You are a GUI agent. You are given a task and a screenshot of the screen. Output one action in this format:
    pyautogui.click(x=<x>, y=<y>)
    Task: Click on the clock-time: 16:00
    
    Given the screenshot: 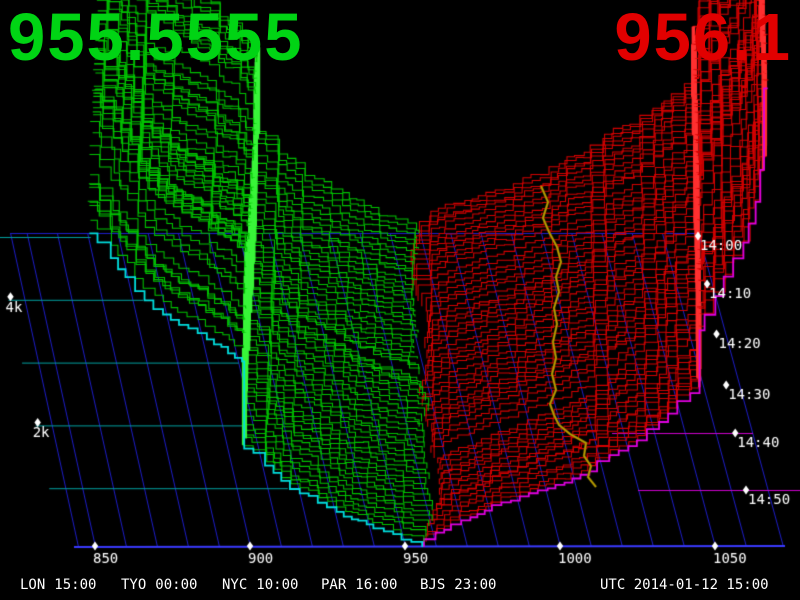 What is the action you would take?
    pyautogui.click(x=376, y=585)
    